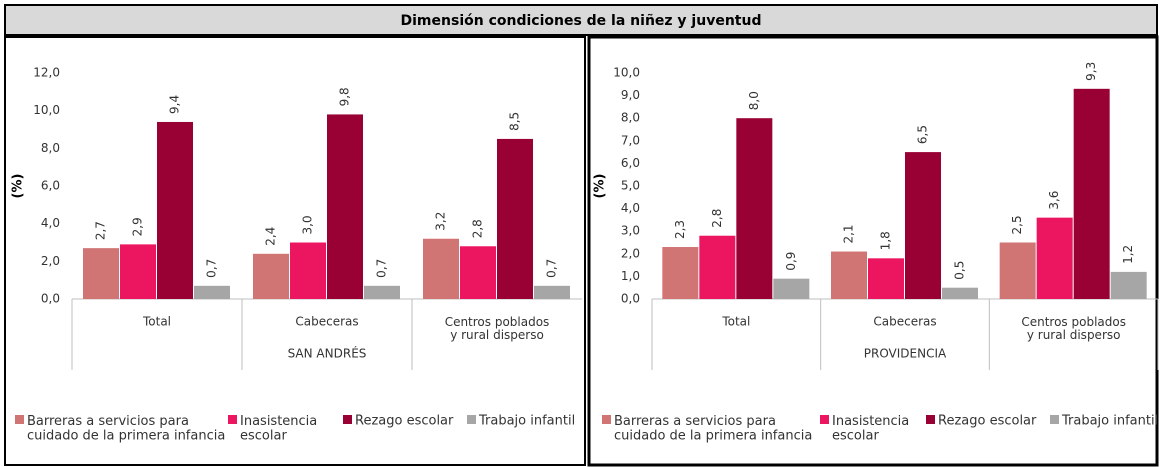 The height and width of the screenshot is (467, 1162). What do you see at coordinates (630, 186) in the screenshot?
I see `y-tick-label: 5,0` at bounding box center [630, 186].